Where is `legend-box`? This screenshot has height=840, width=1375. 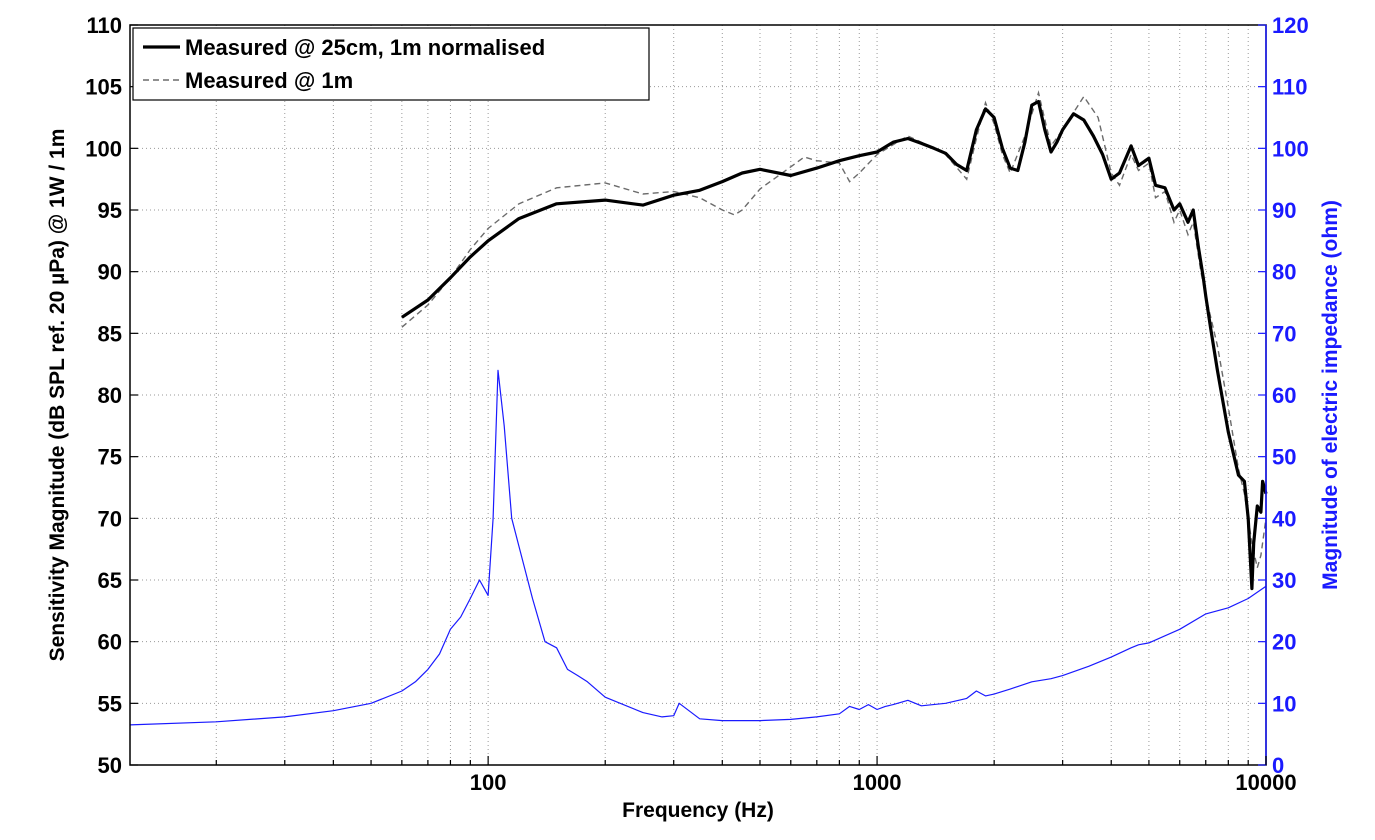
legend-box is located at coordinates (391, 64).